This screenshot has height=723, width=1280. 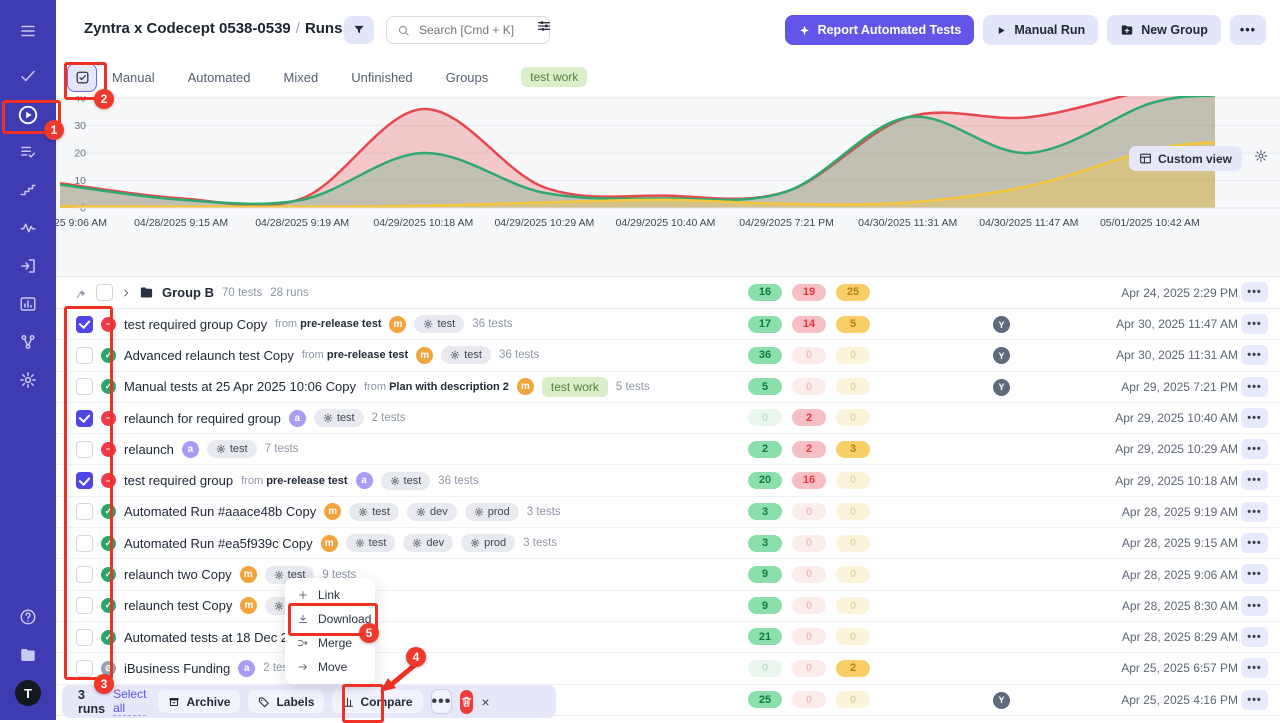 I want to click on sidebar-item-sign-in, so click(x=28, y=266).